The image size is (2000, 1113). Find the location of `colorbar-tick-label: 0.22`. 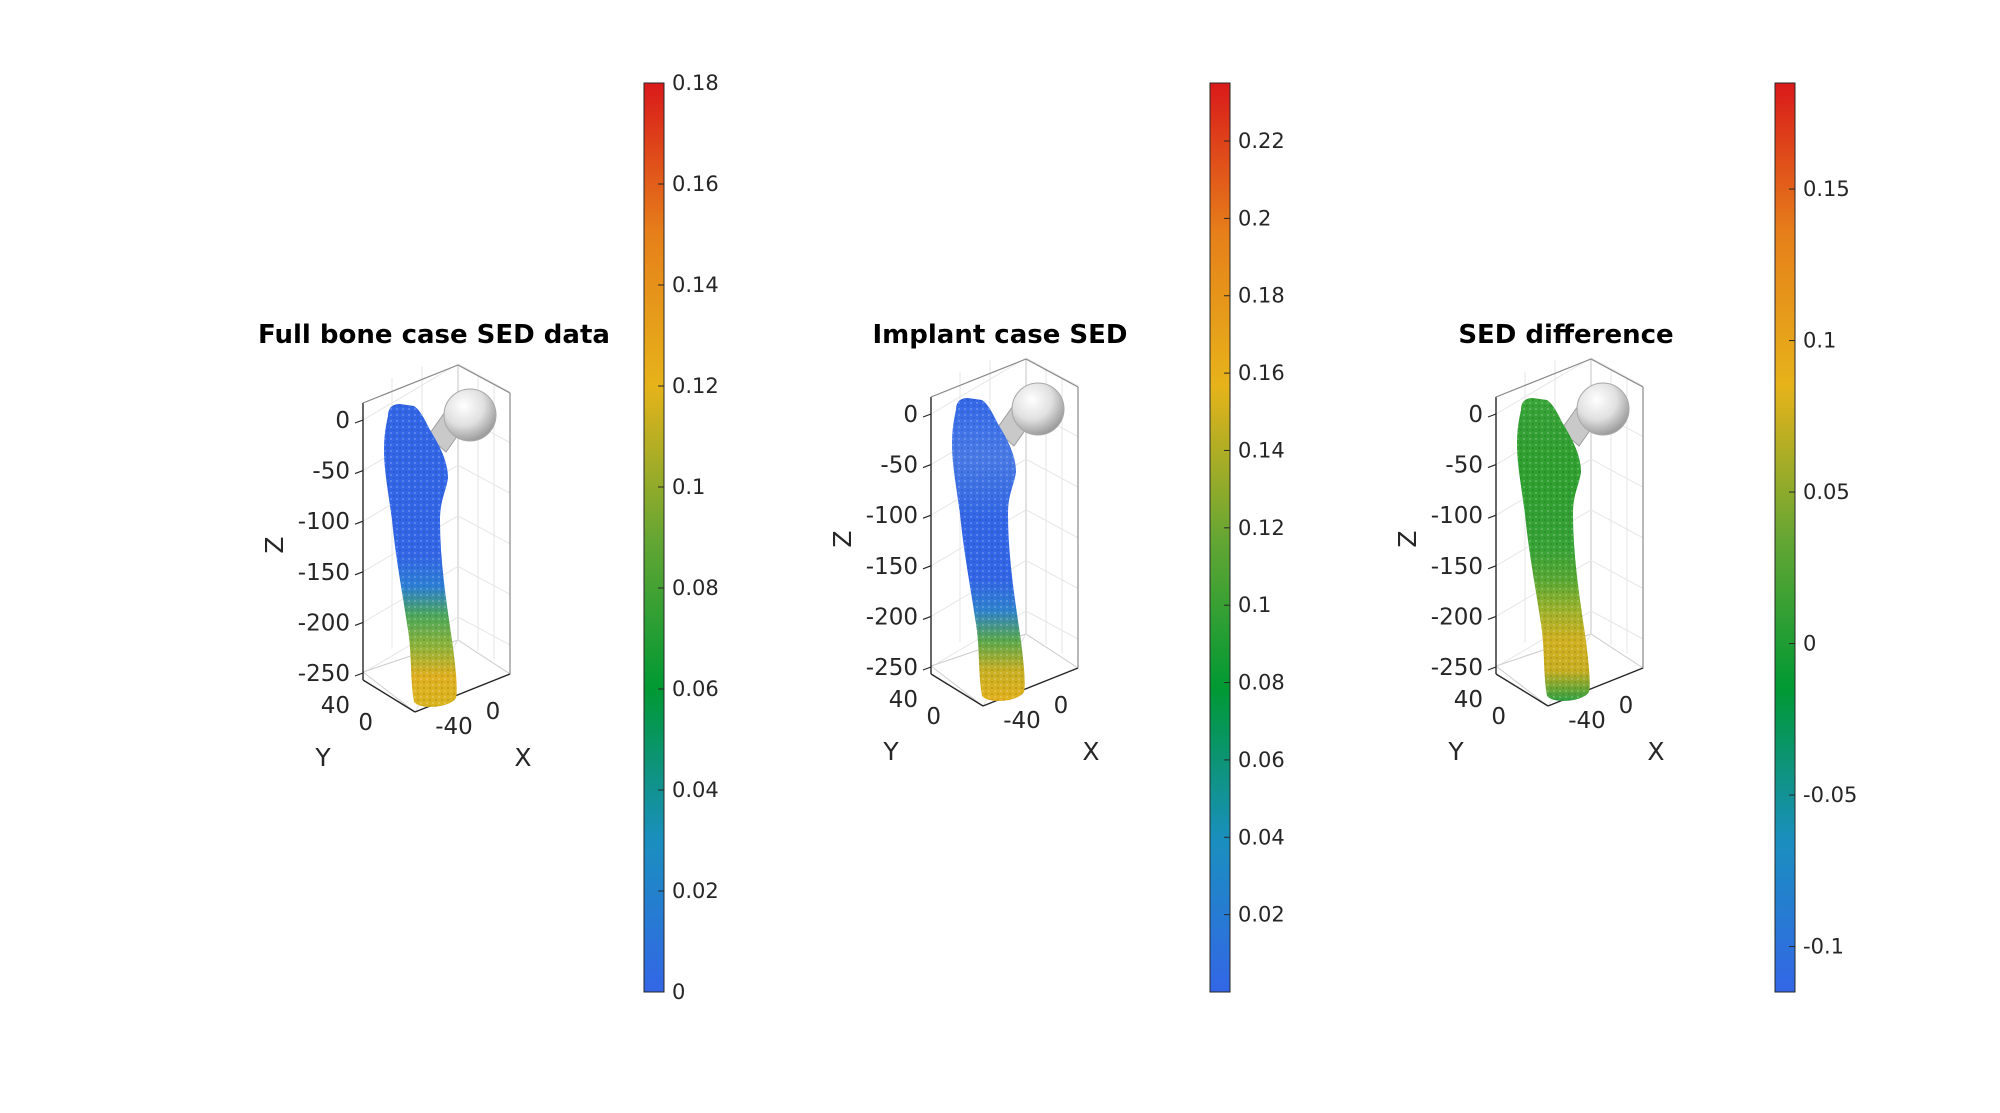

colorbar-tick-label: 0.22 is located at coordinates (1261, 141).